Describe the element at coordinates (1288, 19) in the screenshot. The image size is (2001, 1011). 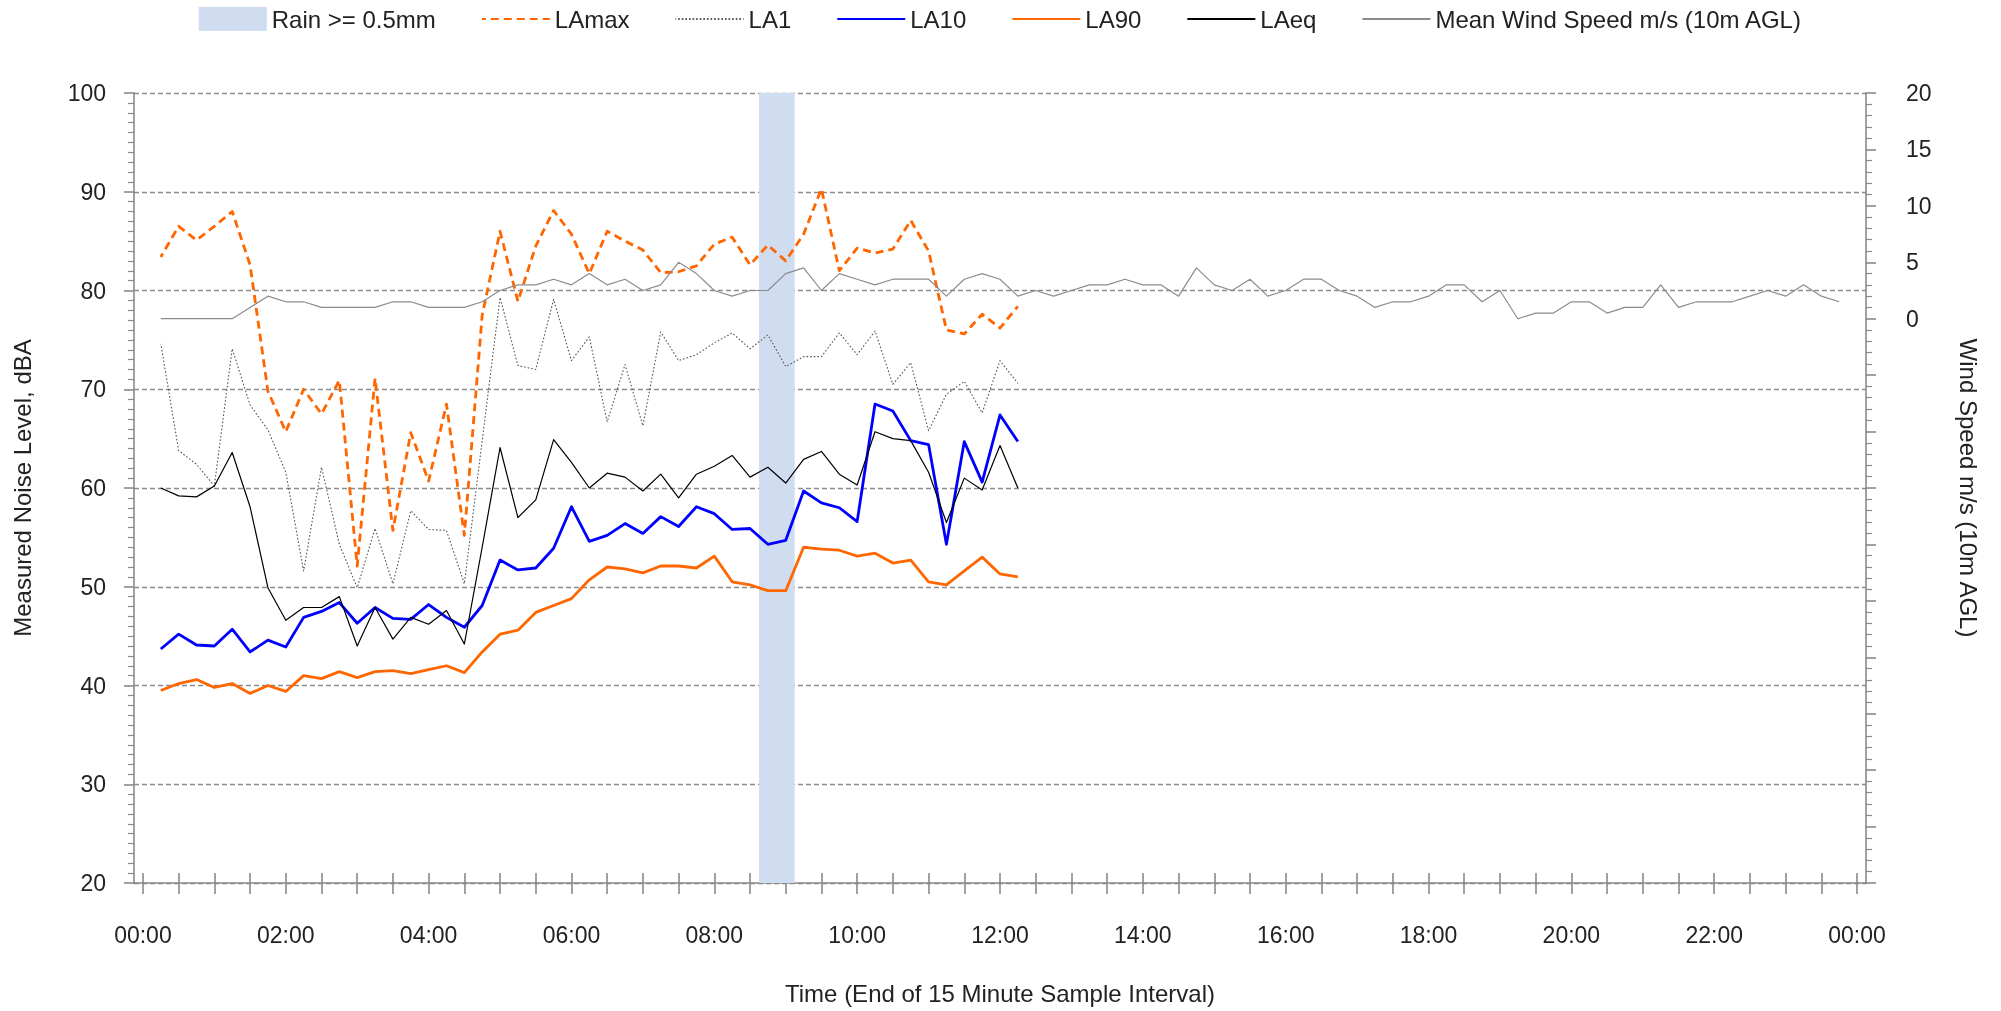
I see `legend-label: LAeq` at that location.